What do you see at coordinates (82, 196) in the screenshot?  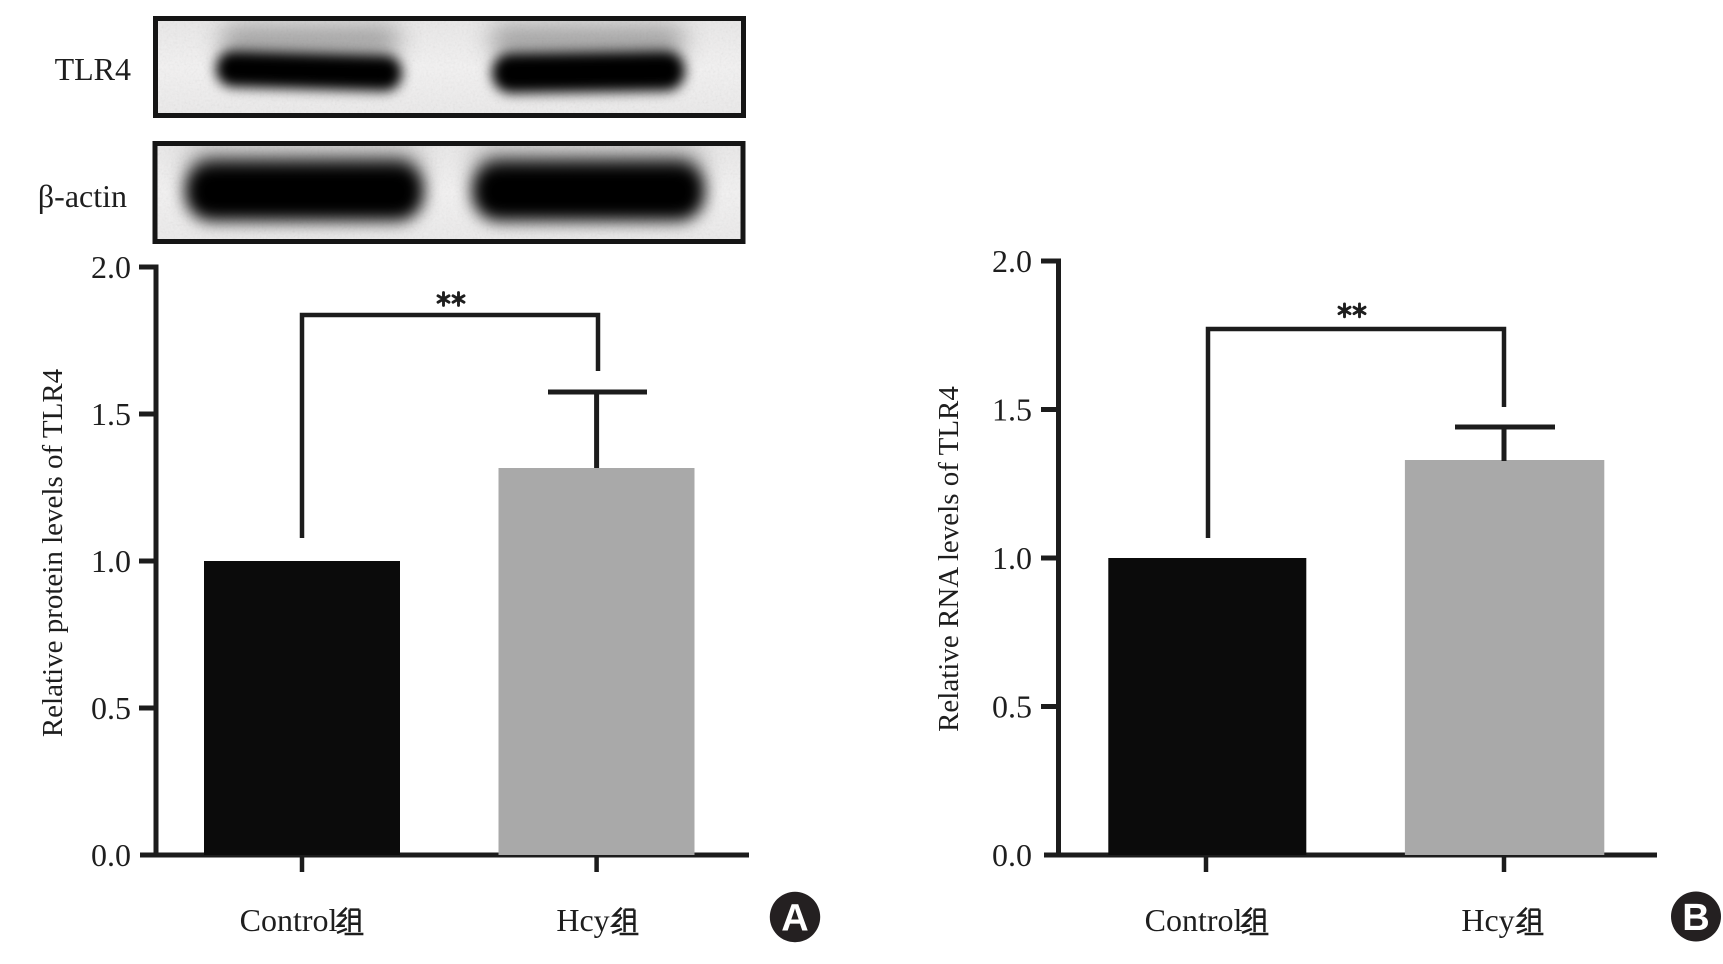 I see `svg-text: β-actin` at bounding box center [82, 196].